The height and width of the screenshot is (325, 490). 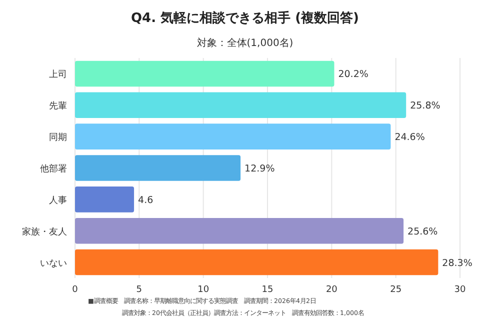 What do you see at coordinates (75, 290) in the screenshot?
I see `x-tick-label: 0` at bounding box center [75, 290].